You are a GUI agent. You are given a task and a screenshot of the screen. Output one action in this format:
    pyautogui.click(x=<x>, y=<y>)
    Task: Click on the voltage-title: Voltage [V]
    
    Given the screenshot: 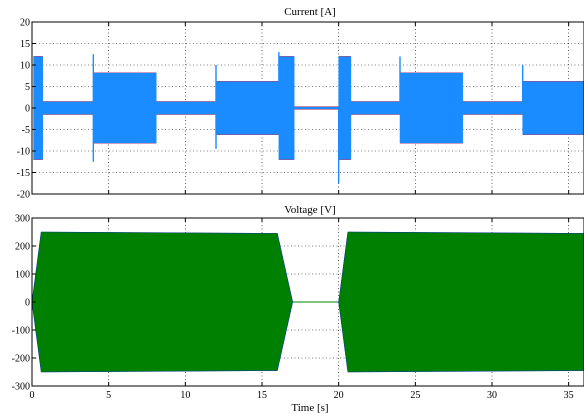 What is the action you would take?
    pyautogui.click(x=309, y=210)
    